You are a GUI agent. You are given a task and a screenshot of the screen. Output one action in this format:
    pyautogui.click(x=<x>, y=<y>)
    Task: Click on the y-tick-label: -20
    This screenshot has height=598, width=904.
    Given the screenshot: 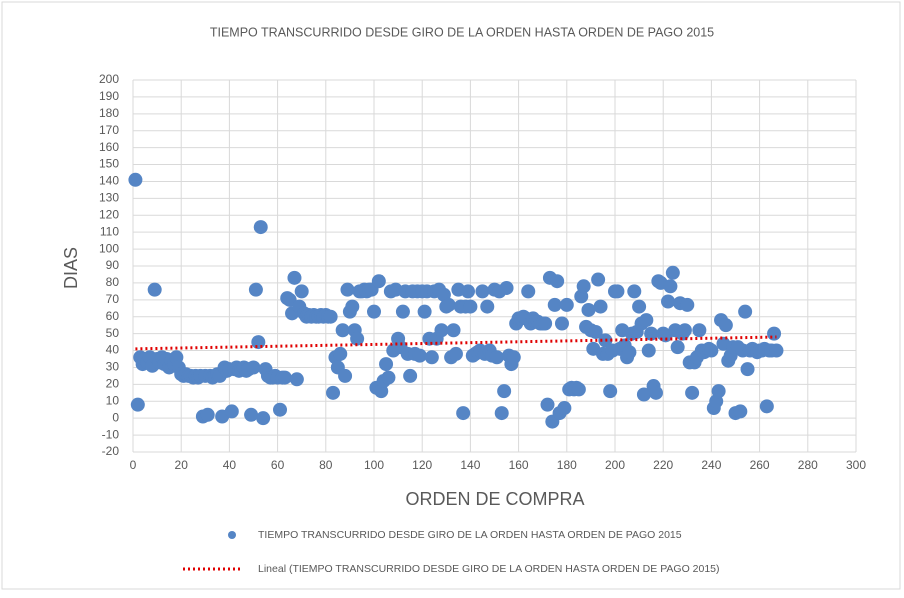 What is the action you would take?
    pyautogui.click(x=111, y=451)
    